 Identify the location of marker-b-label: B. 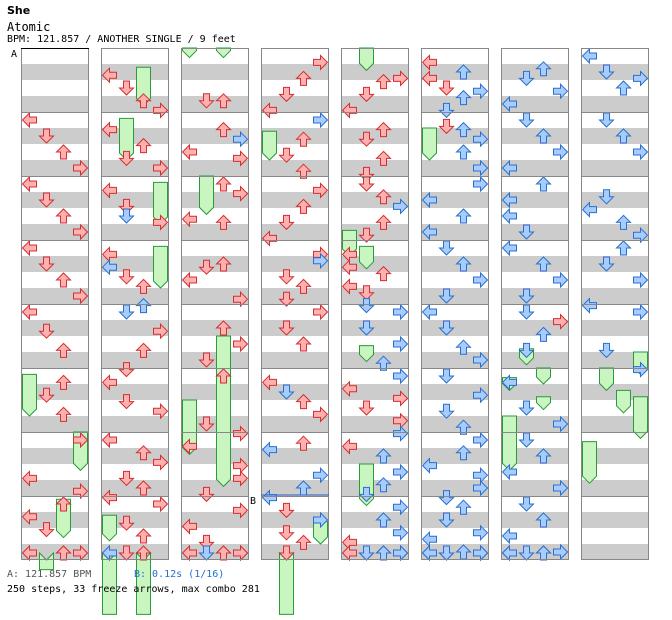
(253, 501).